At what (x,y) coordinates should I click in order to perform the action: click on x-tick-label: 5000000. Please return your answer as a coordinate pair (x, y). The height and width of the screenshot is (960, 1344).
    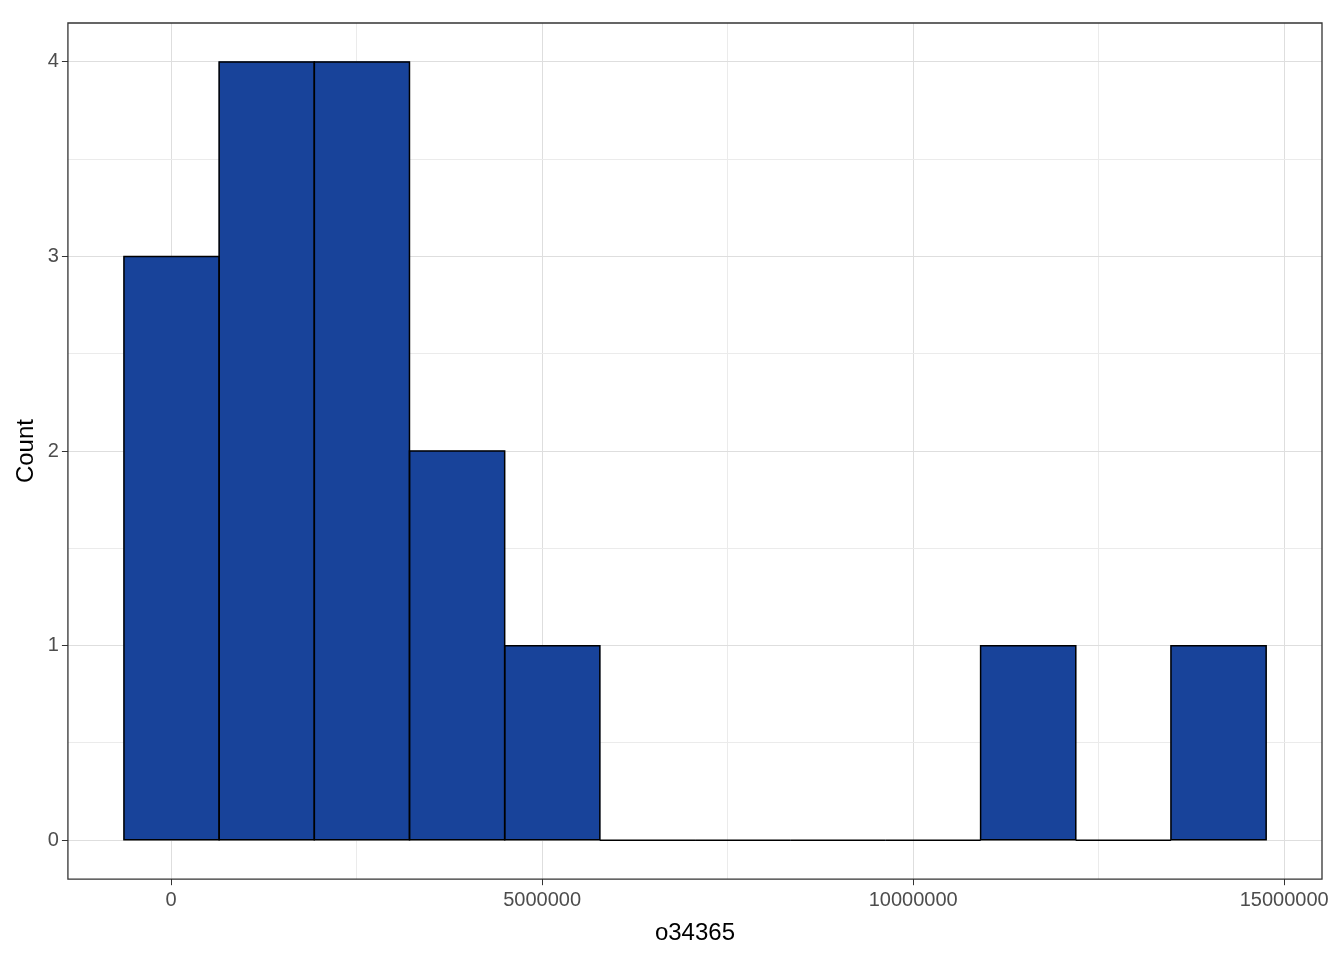
    Looking at the image, I should click on (542, 898).